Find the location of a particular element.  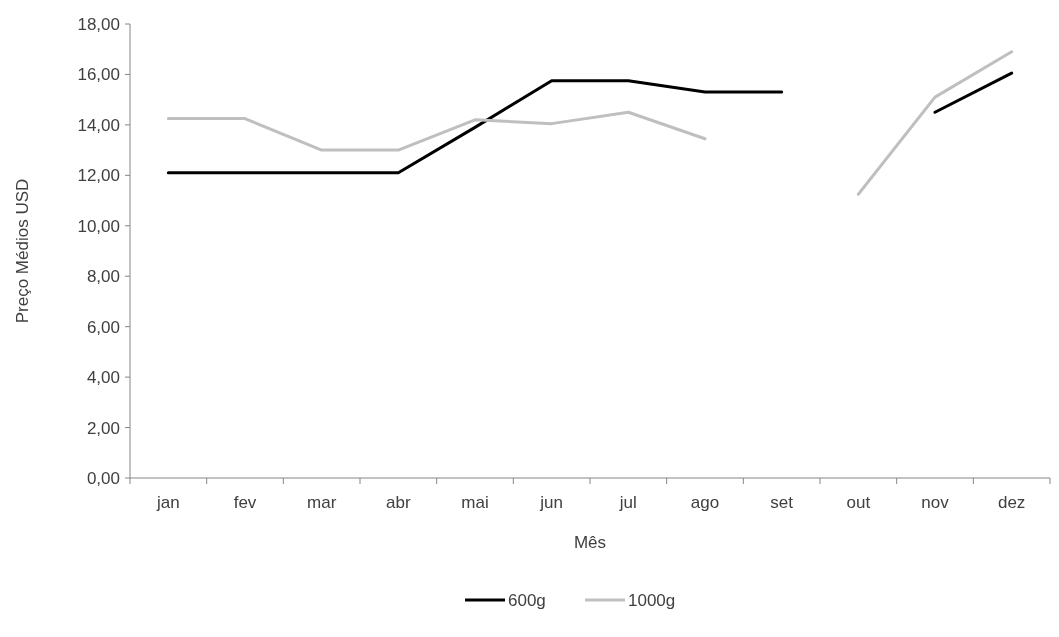

x-tick-label: jul is located at coordinates (627, 502).